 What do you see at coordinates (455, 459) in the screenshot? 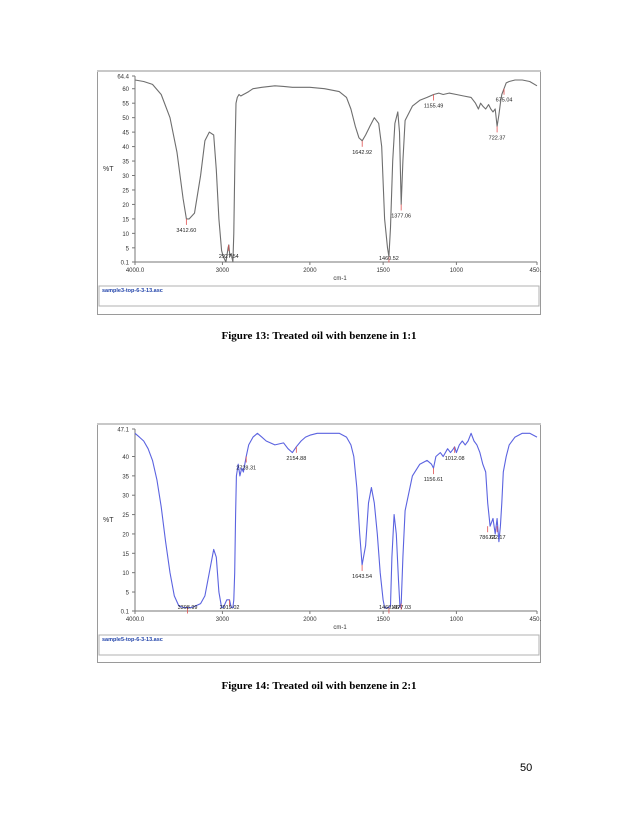
I see `peak-label: 1012.08` at bounding box center [455, 459].